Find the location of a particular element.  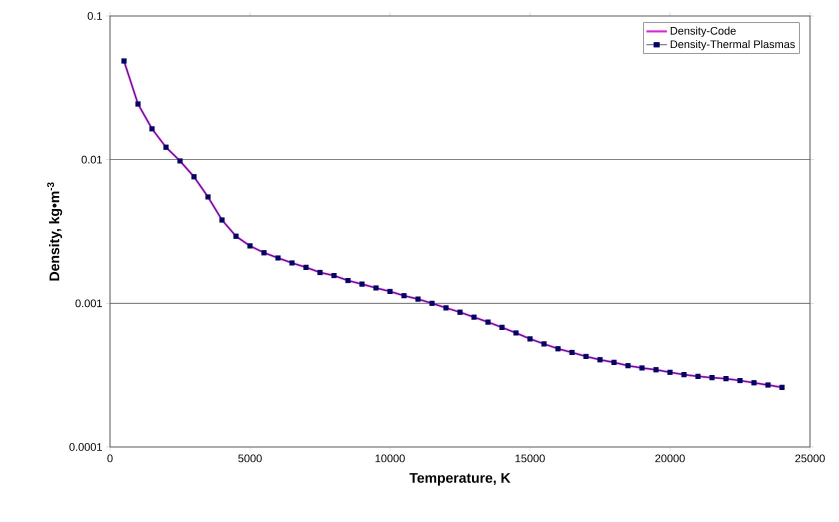

x-tick-label: 5000 is located at coordinates (250, 458).